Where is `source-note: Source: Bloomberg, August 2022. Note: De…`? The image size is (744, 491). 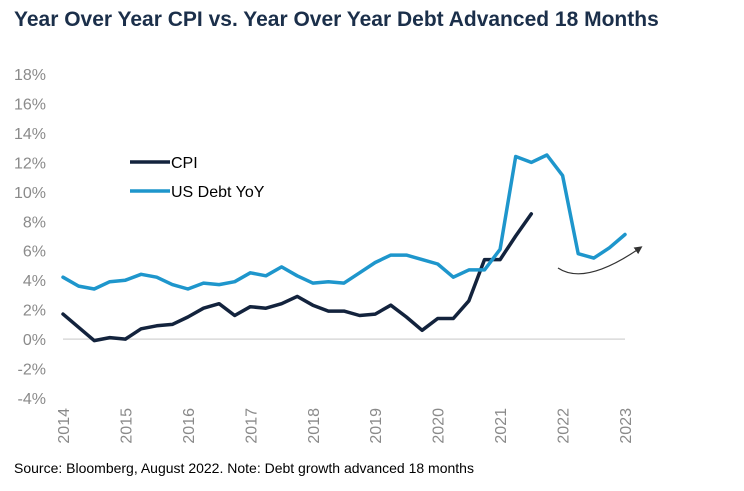 source-note: Source: Bloomberg, August 2022. Note: De… is located at coordinates (244, 468).